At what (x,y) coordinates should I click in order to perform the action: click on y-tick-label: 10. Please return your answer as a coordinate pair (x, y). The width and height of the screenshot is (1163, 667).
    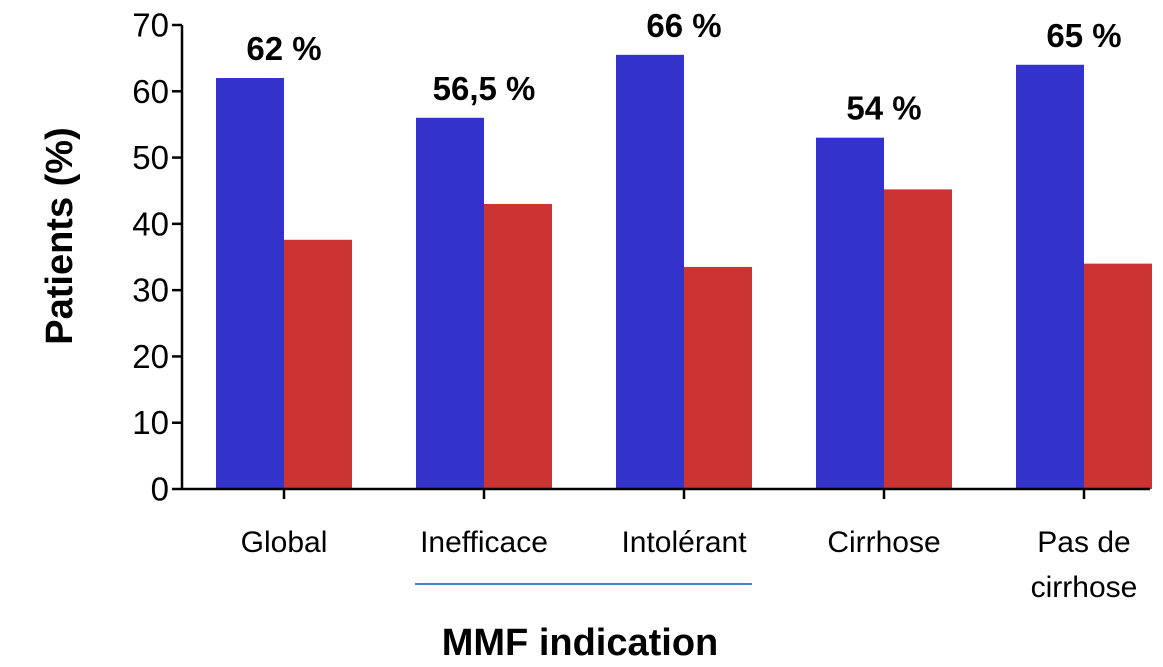
    Looking at the image, I should click on (150, 422).